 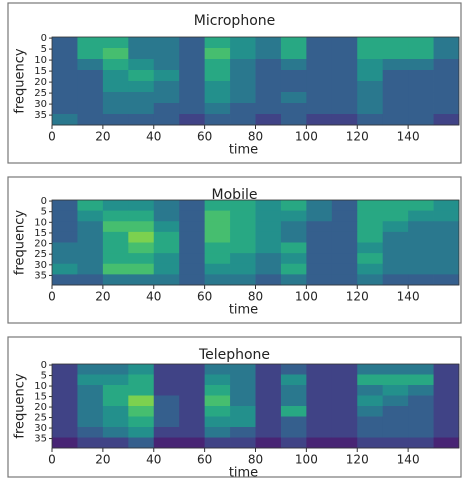 What do you see at coordinates (204, 297) in the screenshot?
I see `x-tick-label: 60` at bounding box center [204, 297].